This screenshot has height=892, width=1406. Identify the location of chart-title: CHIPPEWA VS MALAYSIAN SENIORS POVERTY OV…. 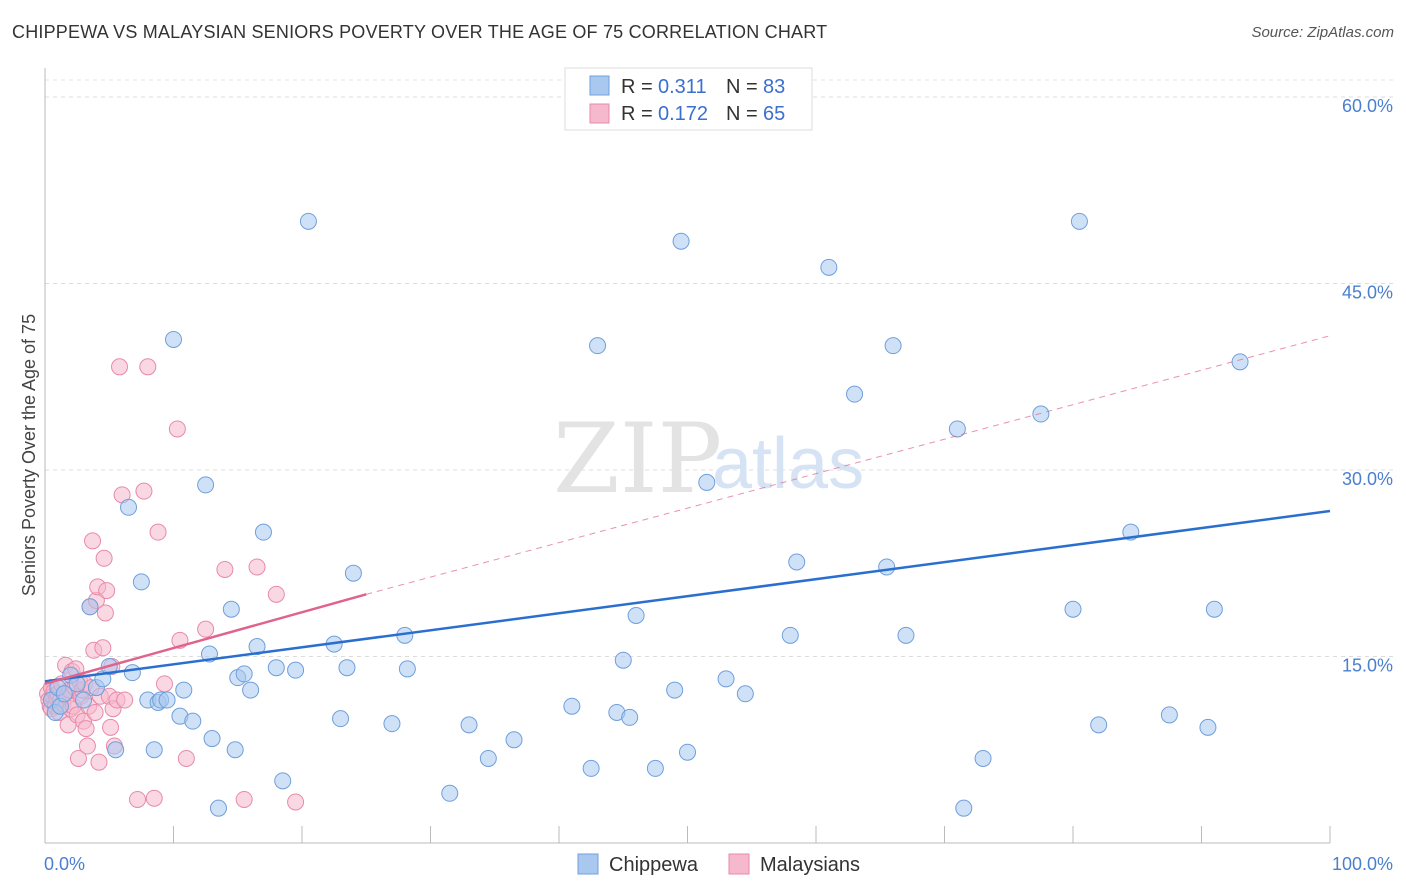
(420, 32).